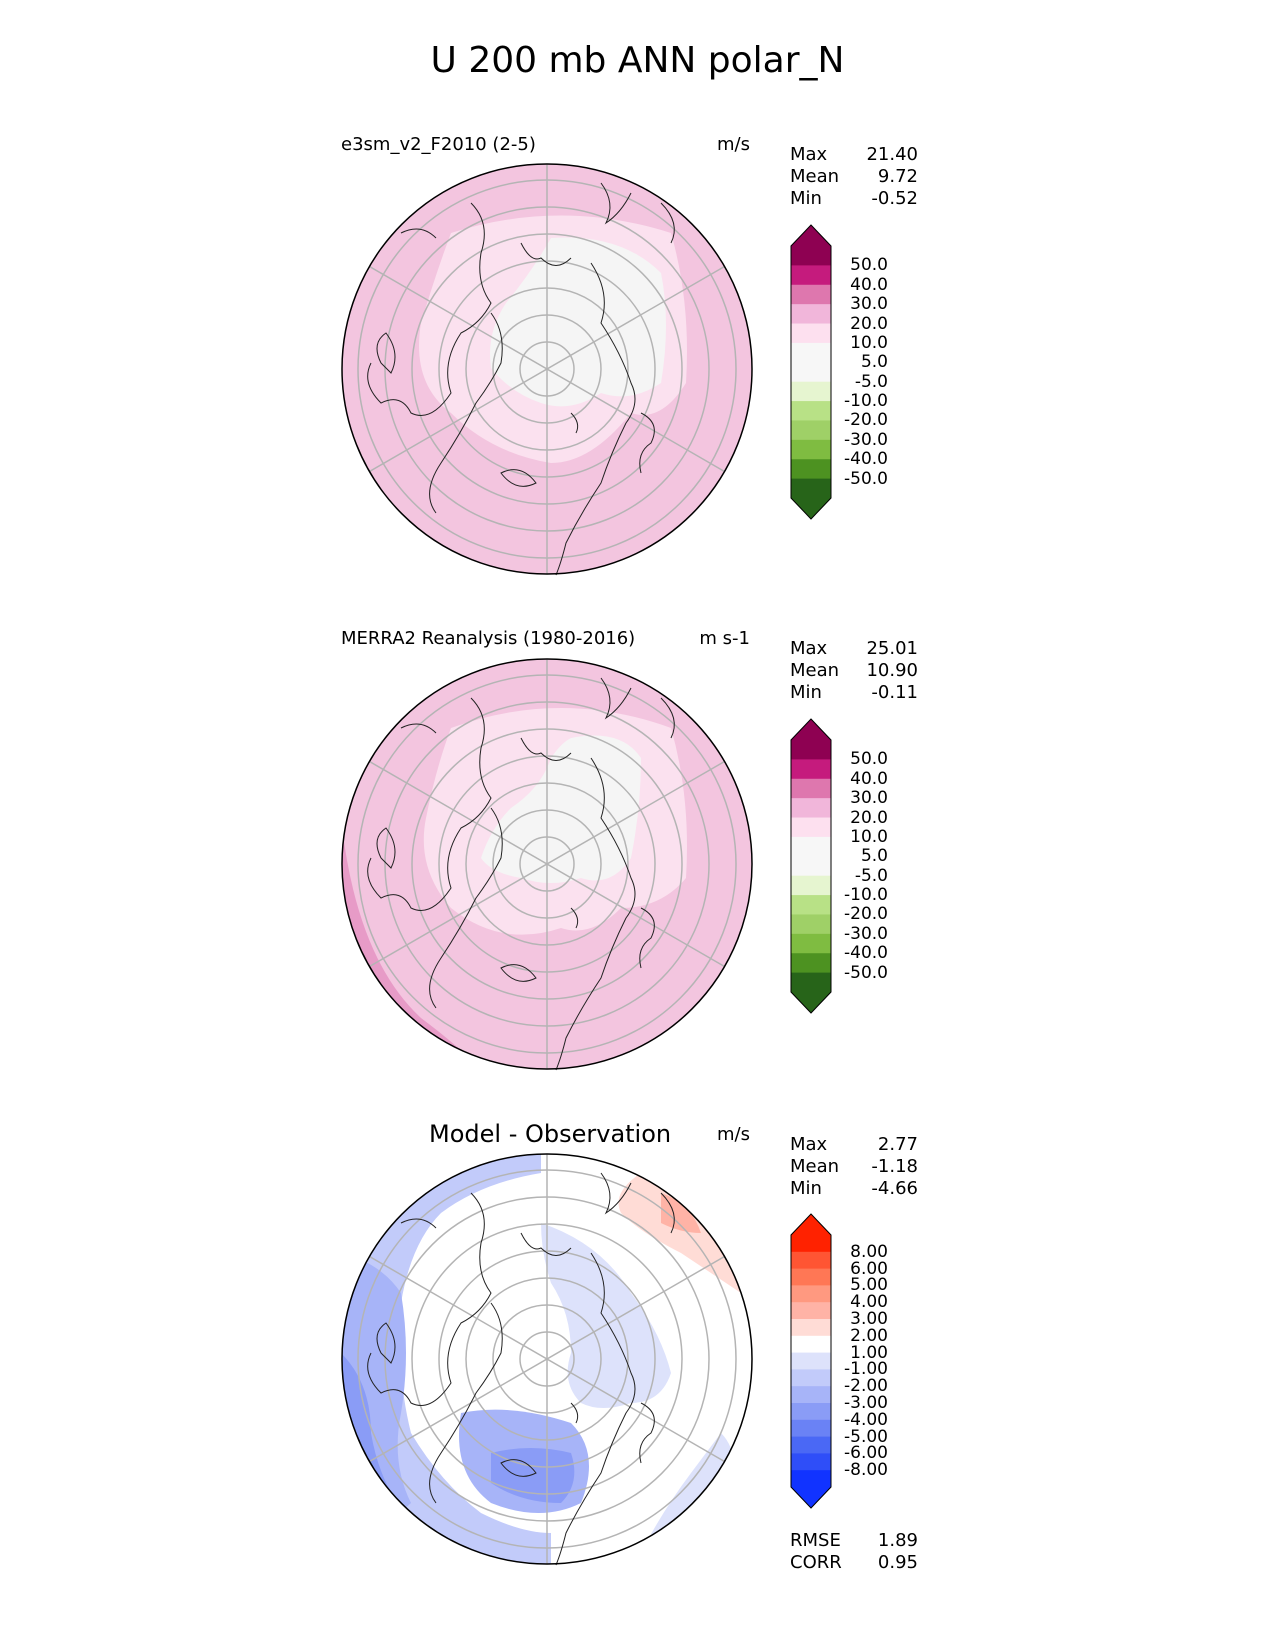 The width and height of the screenshot is (1275, 1650). I want to click on colorbar-tick-label: -6.00, so click(866, 1453).